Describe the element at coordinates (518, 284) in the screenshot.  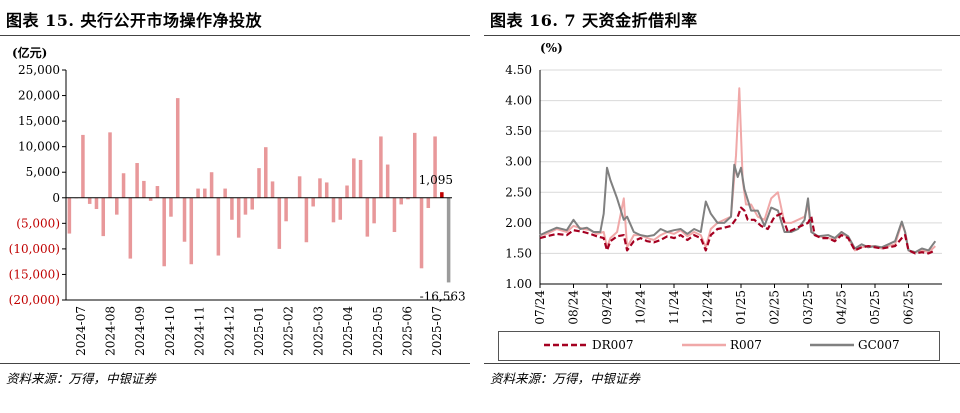
I see `y-tick-label: 1.00` at that location.